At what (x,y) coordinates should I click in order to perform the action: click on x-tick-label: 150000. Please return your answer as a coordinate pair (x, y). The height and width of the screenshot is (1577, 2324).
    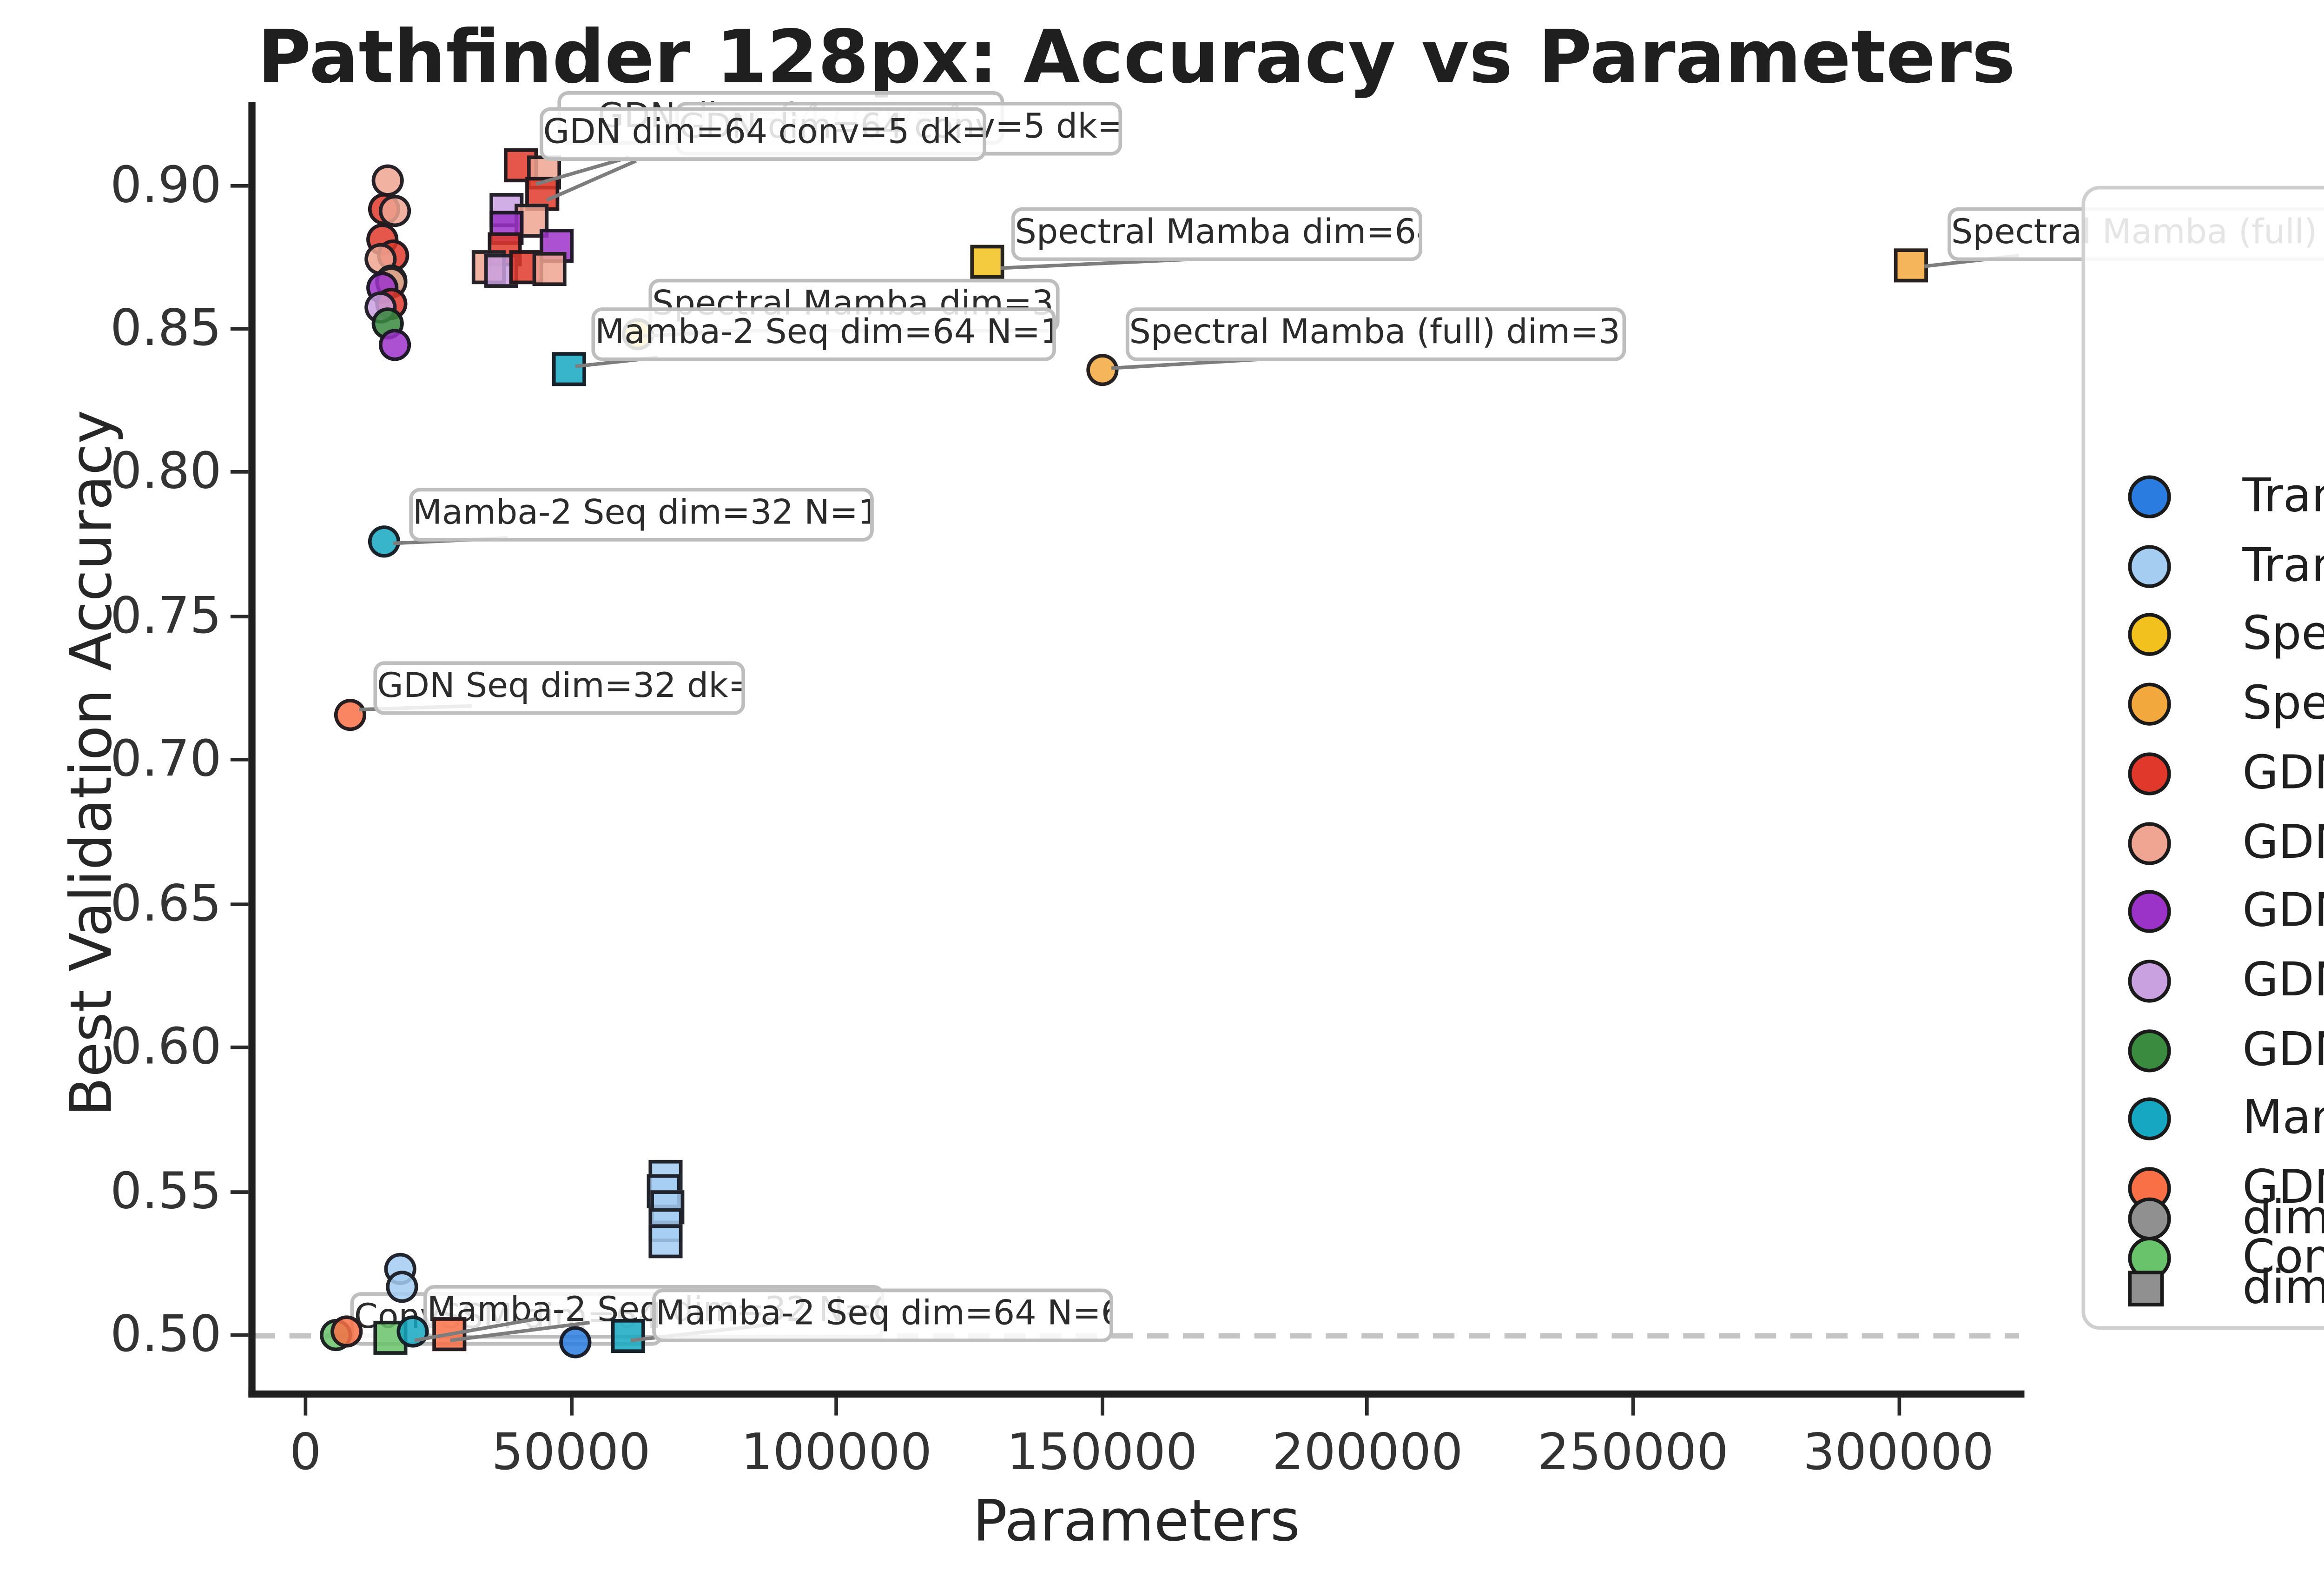
    Looking at the image, I should click on (1102, 1452).